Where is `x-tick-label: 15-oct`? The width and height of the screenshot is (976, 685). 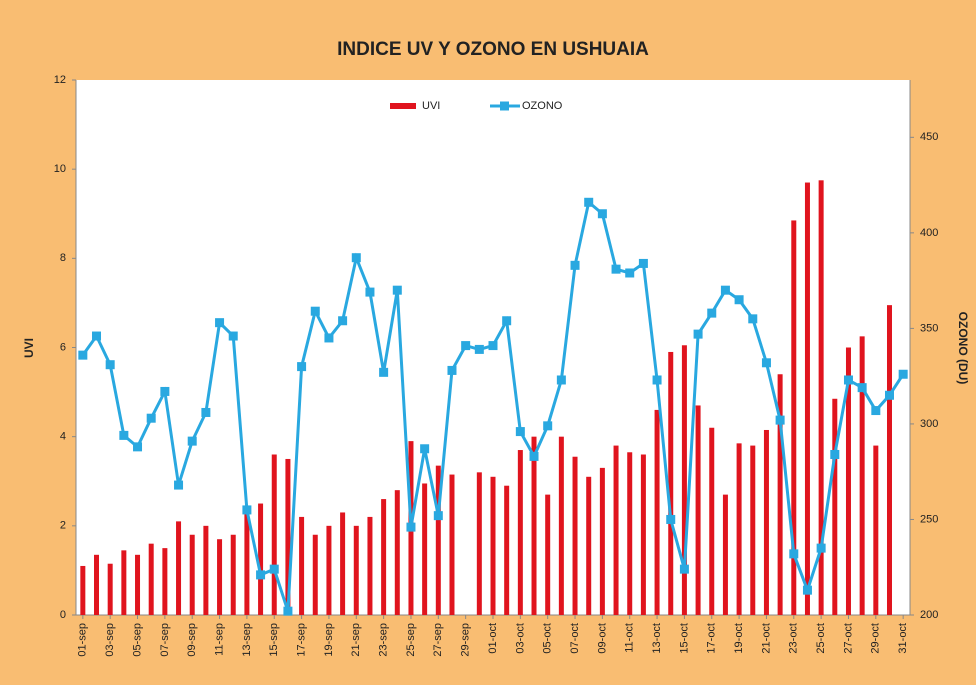
x-tick-label: 15-oct is located at coordinates (684, 638).